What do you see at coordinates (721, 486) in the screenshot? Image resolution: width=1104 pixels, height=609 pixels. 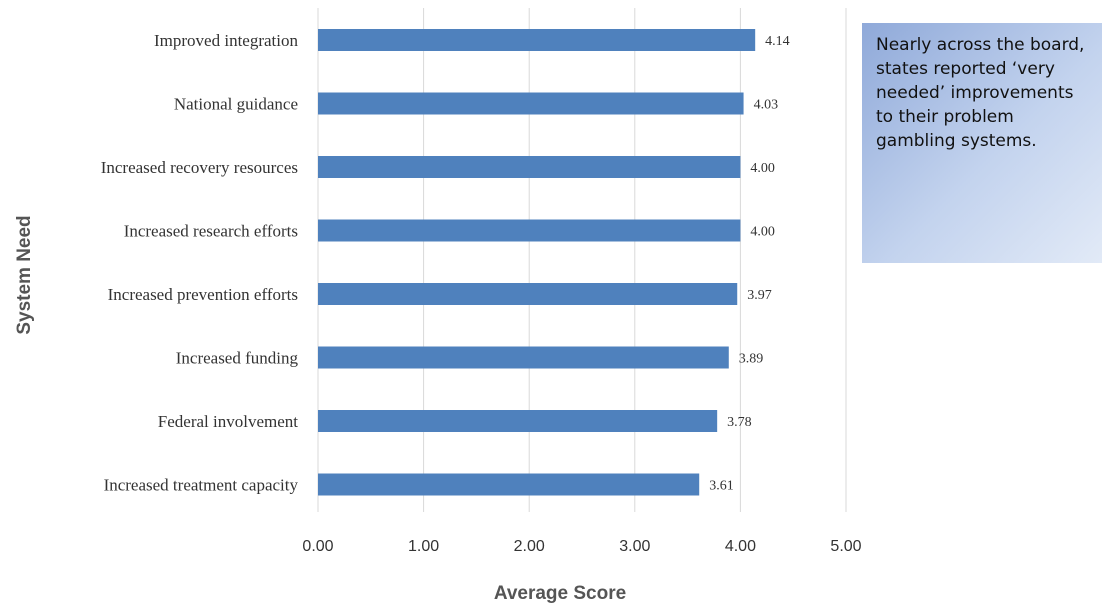 I see `data-label: 3.61` at bounding box center [721, 486].